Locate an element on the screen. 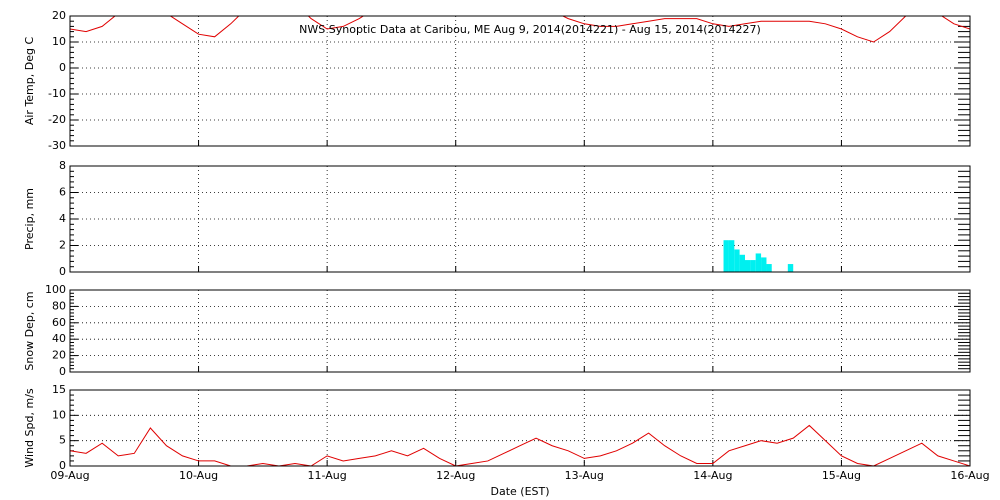 The height and width of the screenshot is (500, 1000). y-tick-label: 100 is located at coordinates (55, 289).